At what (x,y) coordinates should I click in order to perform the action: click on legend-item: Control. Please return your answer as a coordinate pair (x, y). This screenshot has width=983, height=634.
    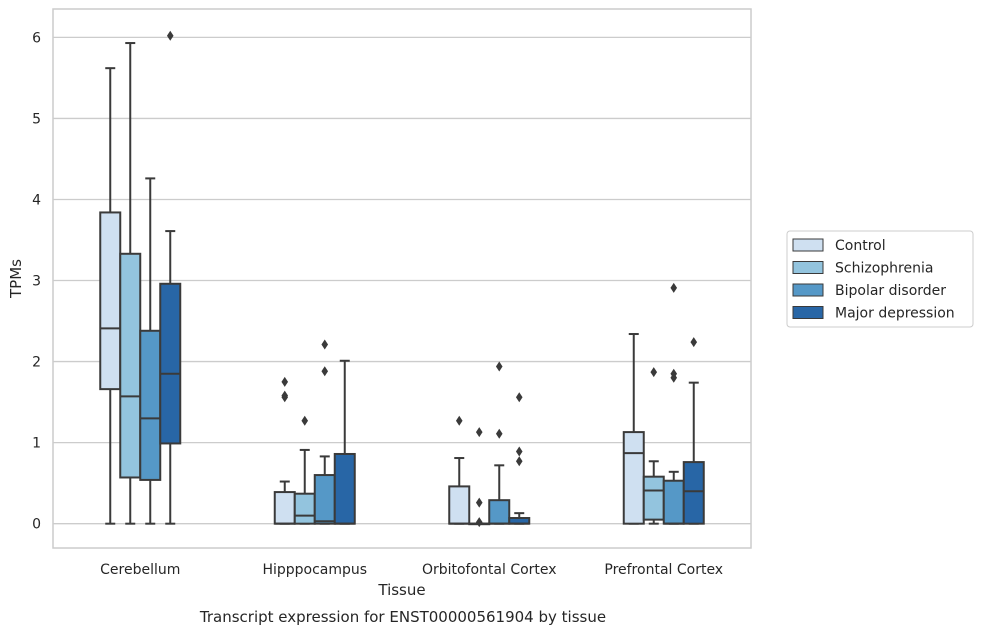
    Looking at the image, I should click on (839, 246).